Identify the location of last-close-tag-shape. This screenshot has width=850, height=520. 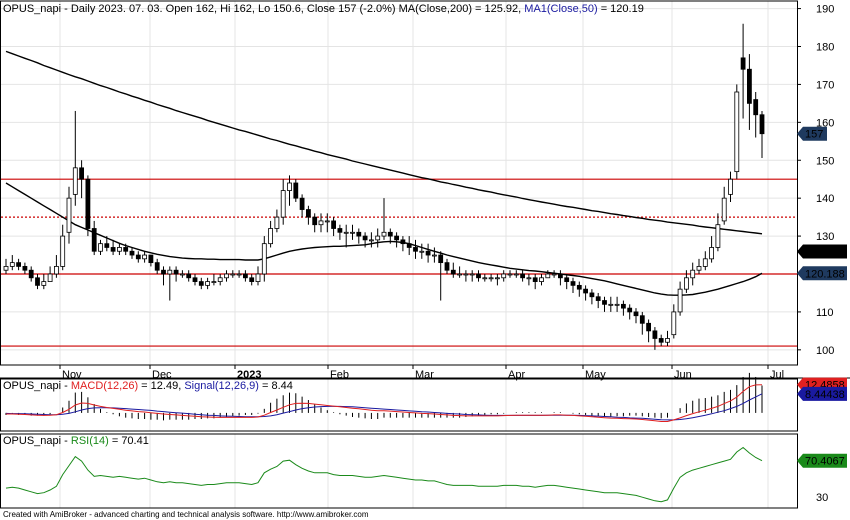
(812, 133).